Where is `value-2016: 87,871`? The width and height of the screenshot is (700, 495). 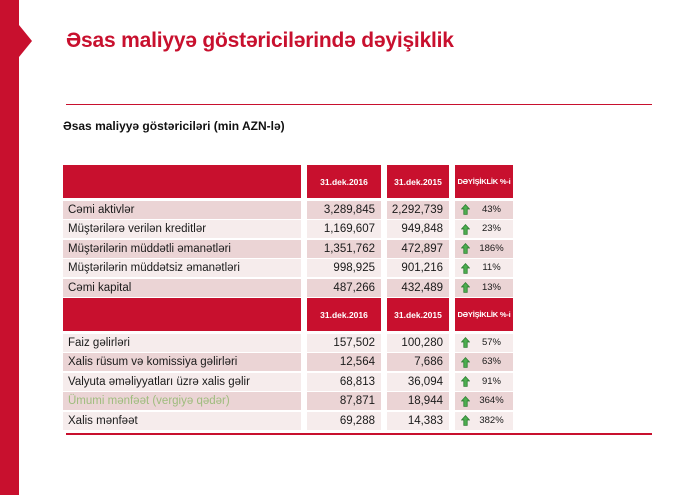 value-2016: 87,871 is located at coordinates (344, 401).